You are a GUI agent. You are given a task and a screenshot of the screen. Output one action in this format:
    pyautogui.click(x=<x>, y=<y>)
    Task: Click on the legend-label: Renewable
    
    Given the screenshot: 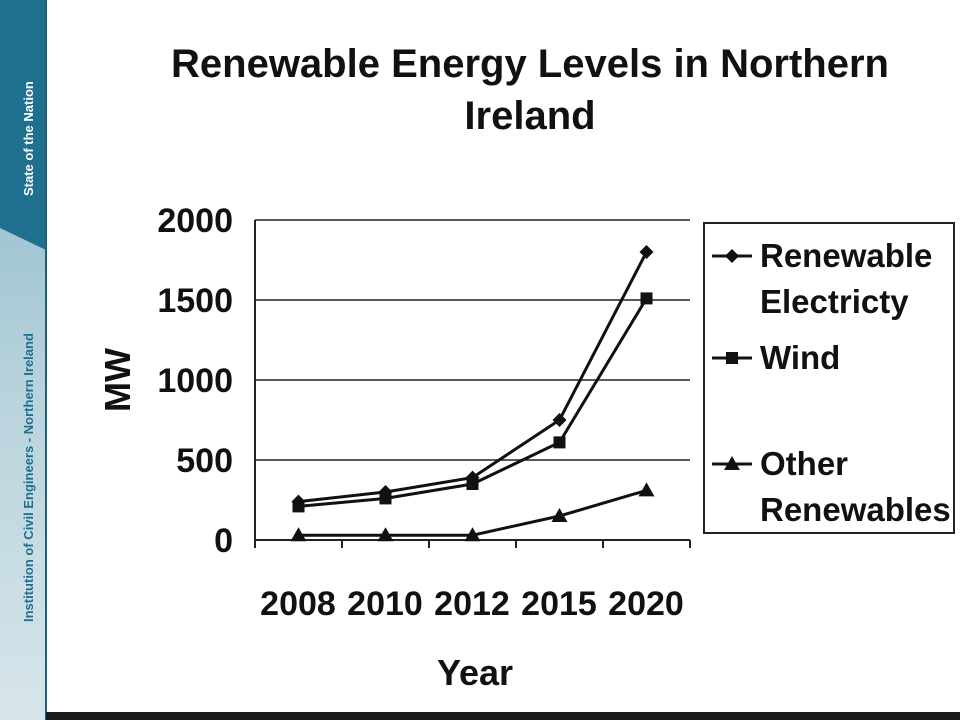 What is the action you would take?
    pyautogui.click(x=846, y=255)
    